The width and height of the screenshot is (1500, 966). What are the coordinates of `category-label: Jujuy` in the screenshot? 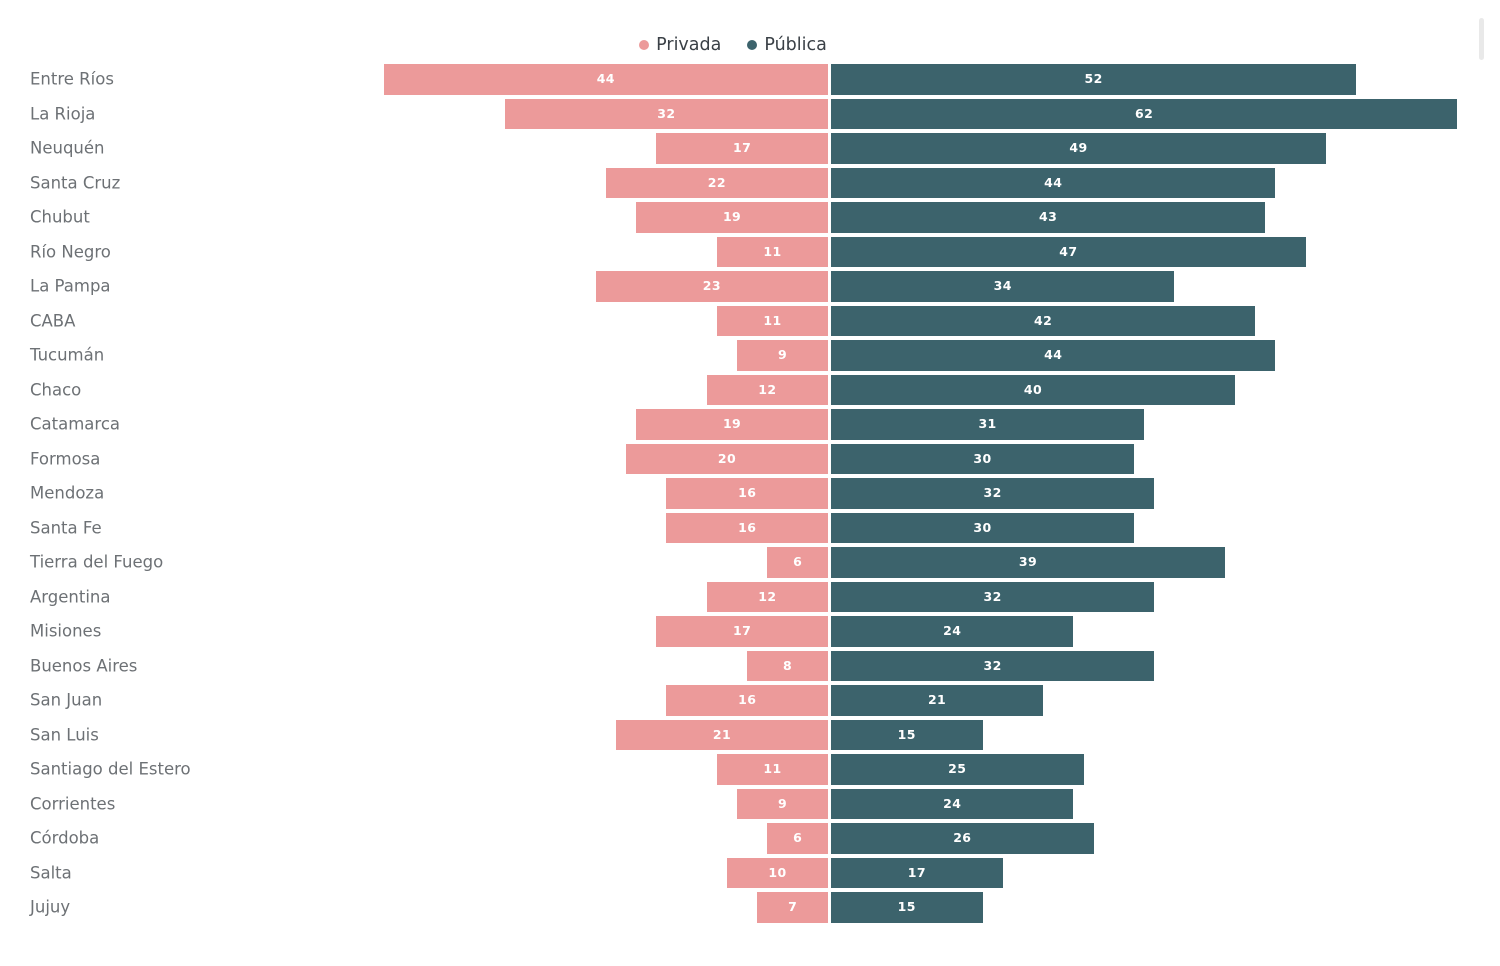 It's located at (50, 907).